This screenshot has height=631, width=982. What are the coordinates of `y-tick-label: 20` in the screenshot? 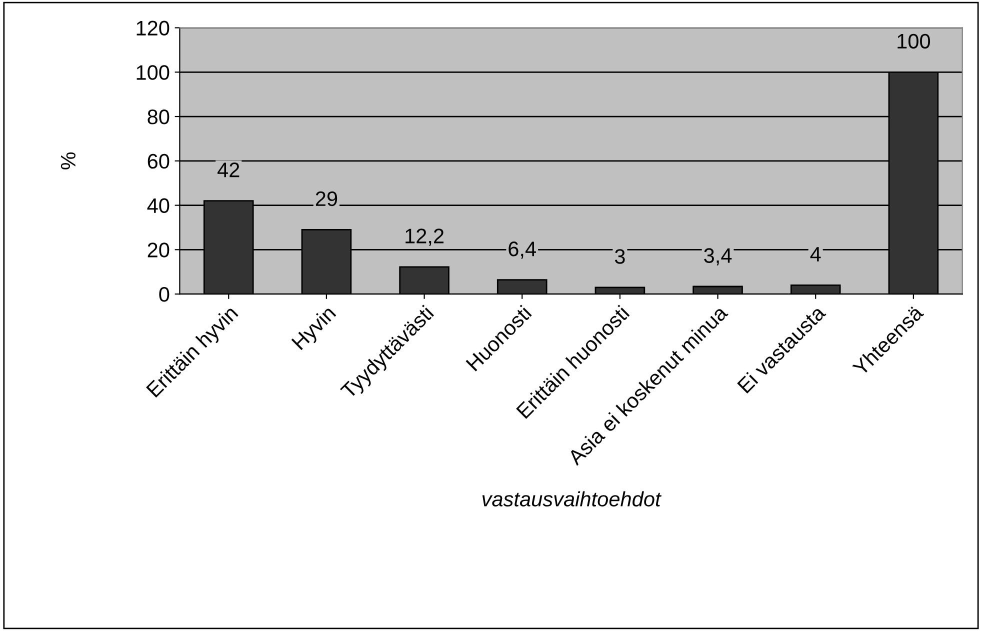 It's located at (159, 250).